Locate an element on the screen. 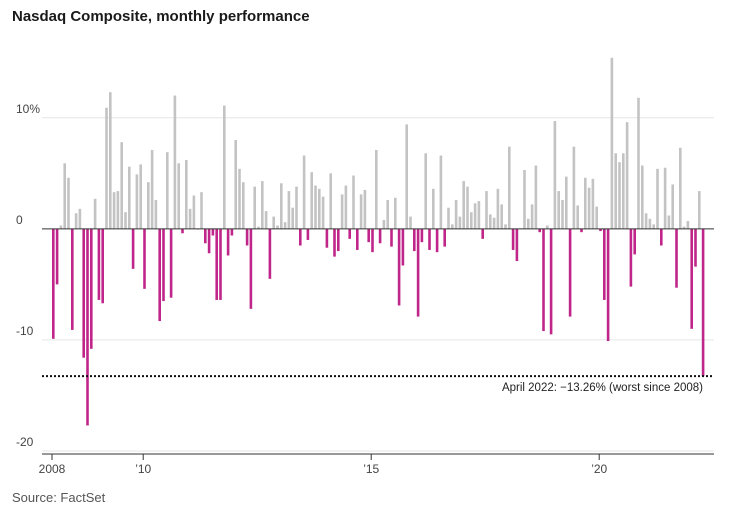 Image resolution: width=738 pixels, height=517 pixels. y-tick-label: 10% is located at coordinates (28, 109).